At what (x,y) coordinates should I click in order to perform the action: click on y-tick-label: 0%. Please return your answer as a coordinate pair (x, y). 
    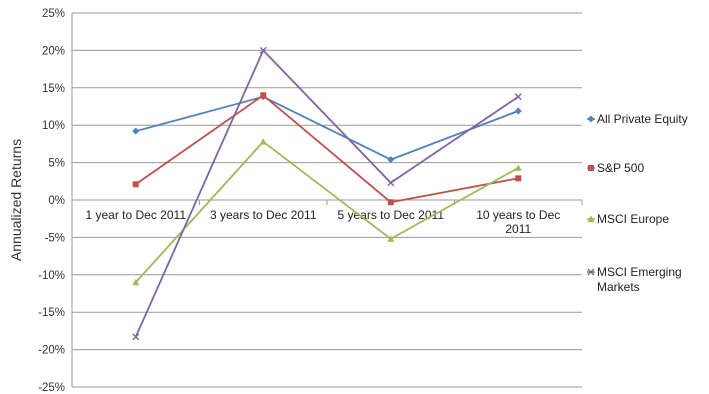
    Looking at the image, I should click on (56, 201).